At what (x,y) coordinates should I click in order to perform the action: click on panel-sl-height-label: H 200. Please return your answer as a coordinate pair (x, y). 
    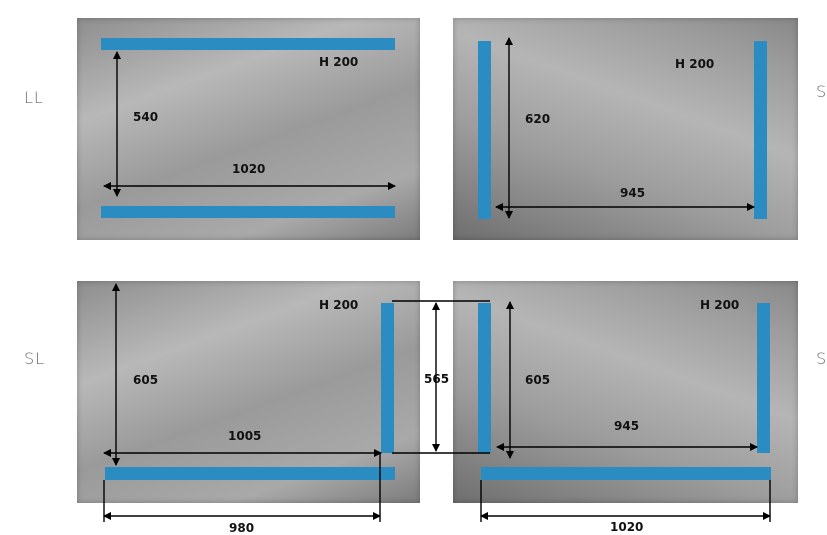
    Looking at the image, I should click on (339, 305).